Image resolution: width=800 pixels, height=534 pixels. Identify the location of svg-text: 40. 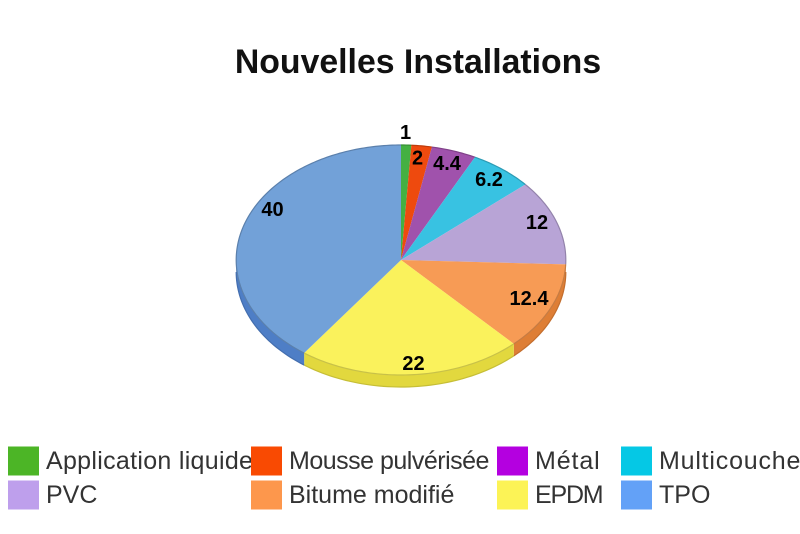
(272, 210).